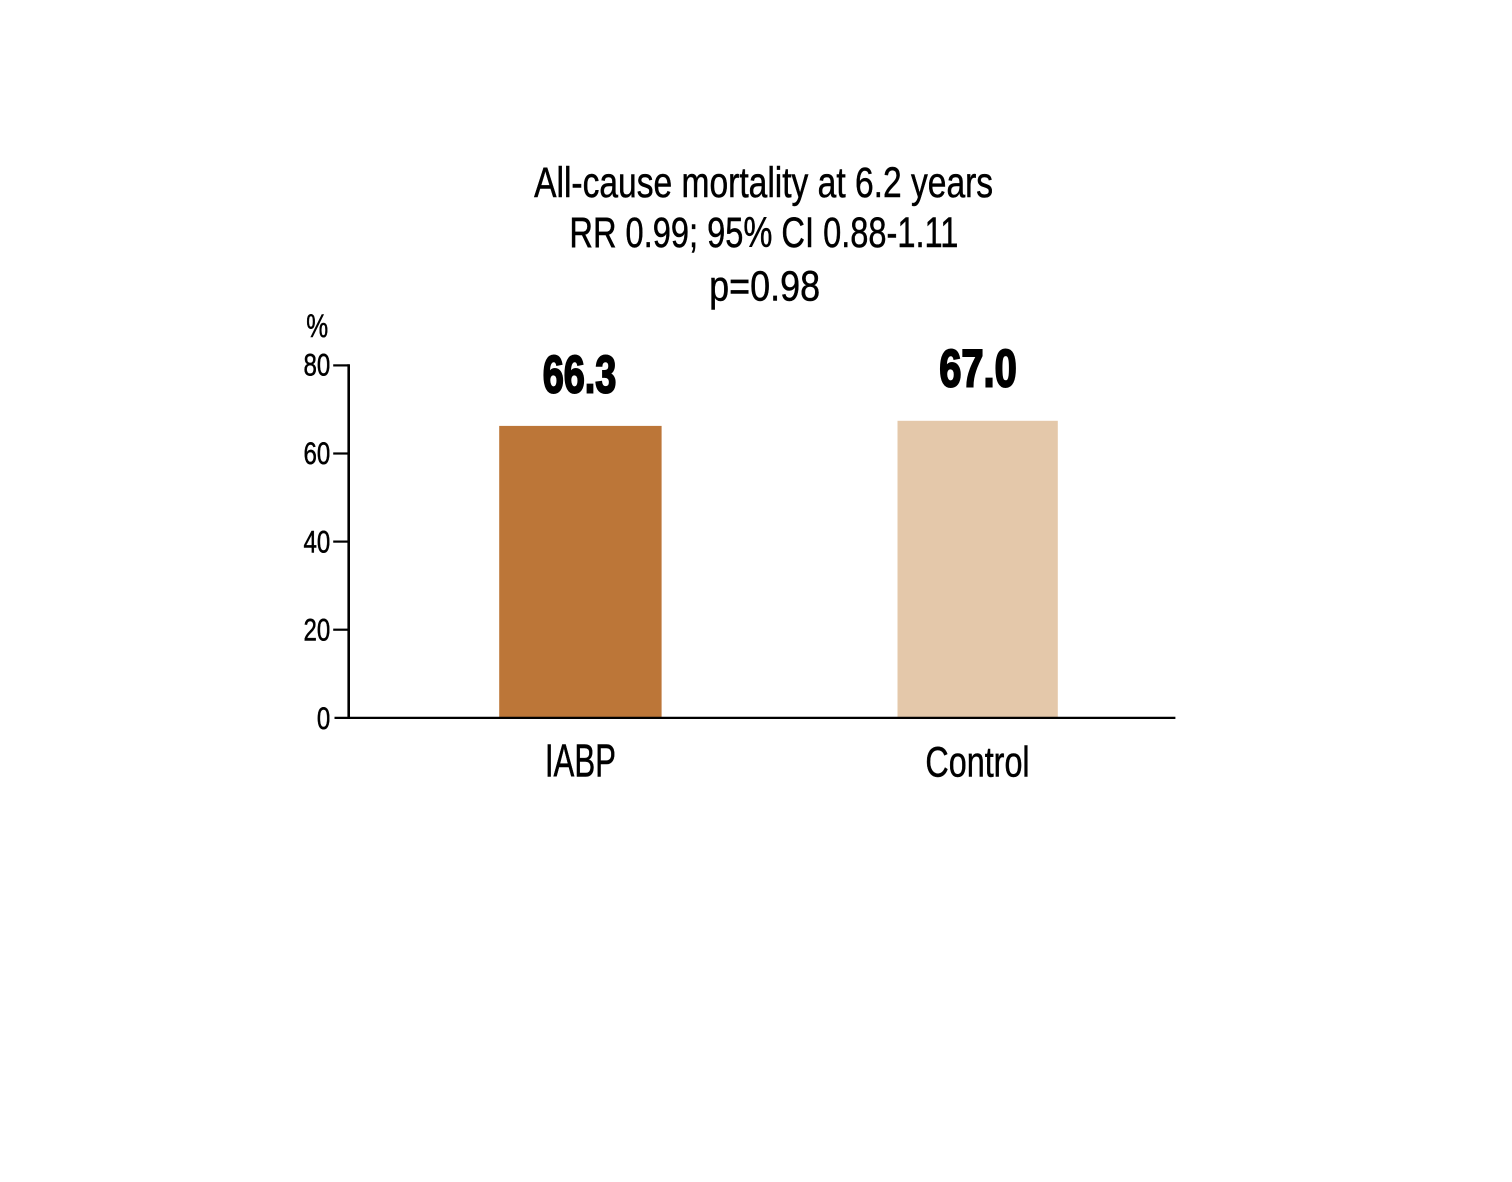 This screenshot has width=1512, height=1182. What do you see at coordinates (978, 368) in the screenshot?
I see `svg-text: 67.0` at bounding box center [978, 368].